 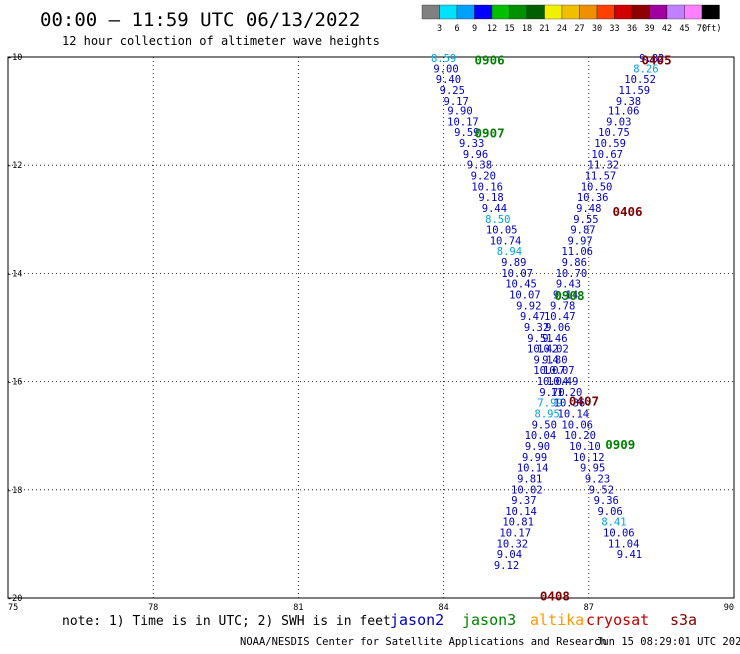 What do you see at coordinates (471, 144) in the screenshot?
I see `wave-height-point: 9.33` at bounding box center [471, 144].